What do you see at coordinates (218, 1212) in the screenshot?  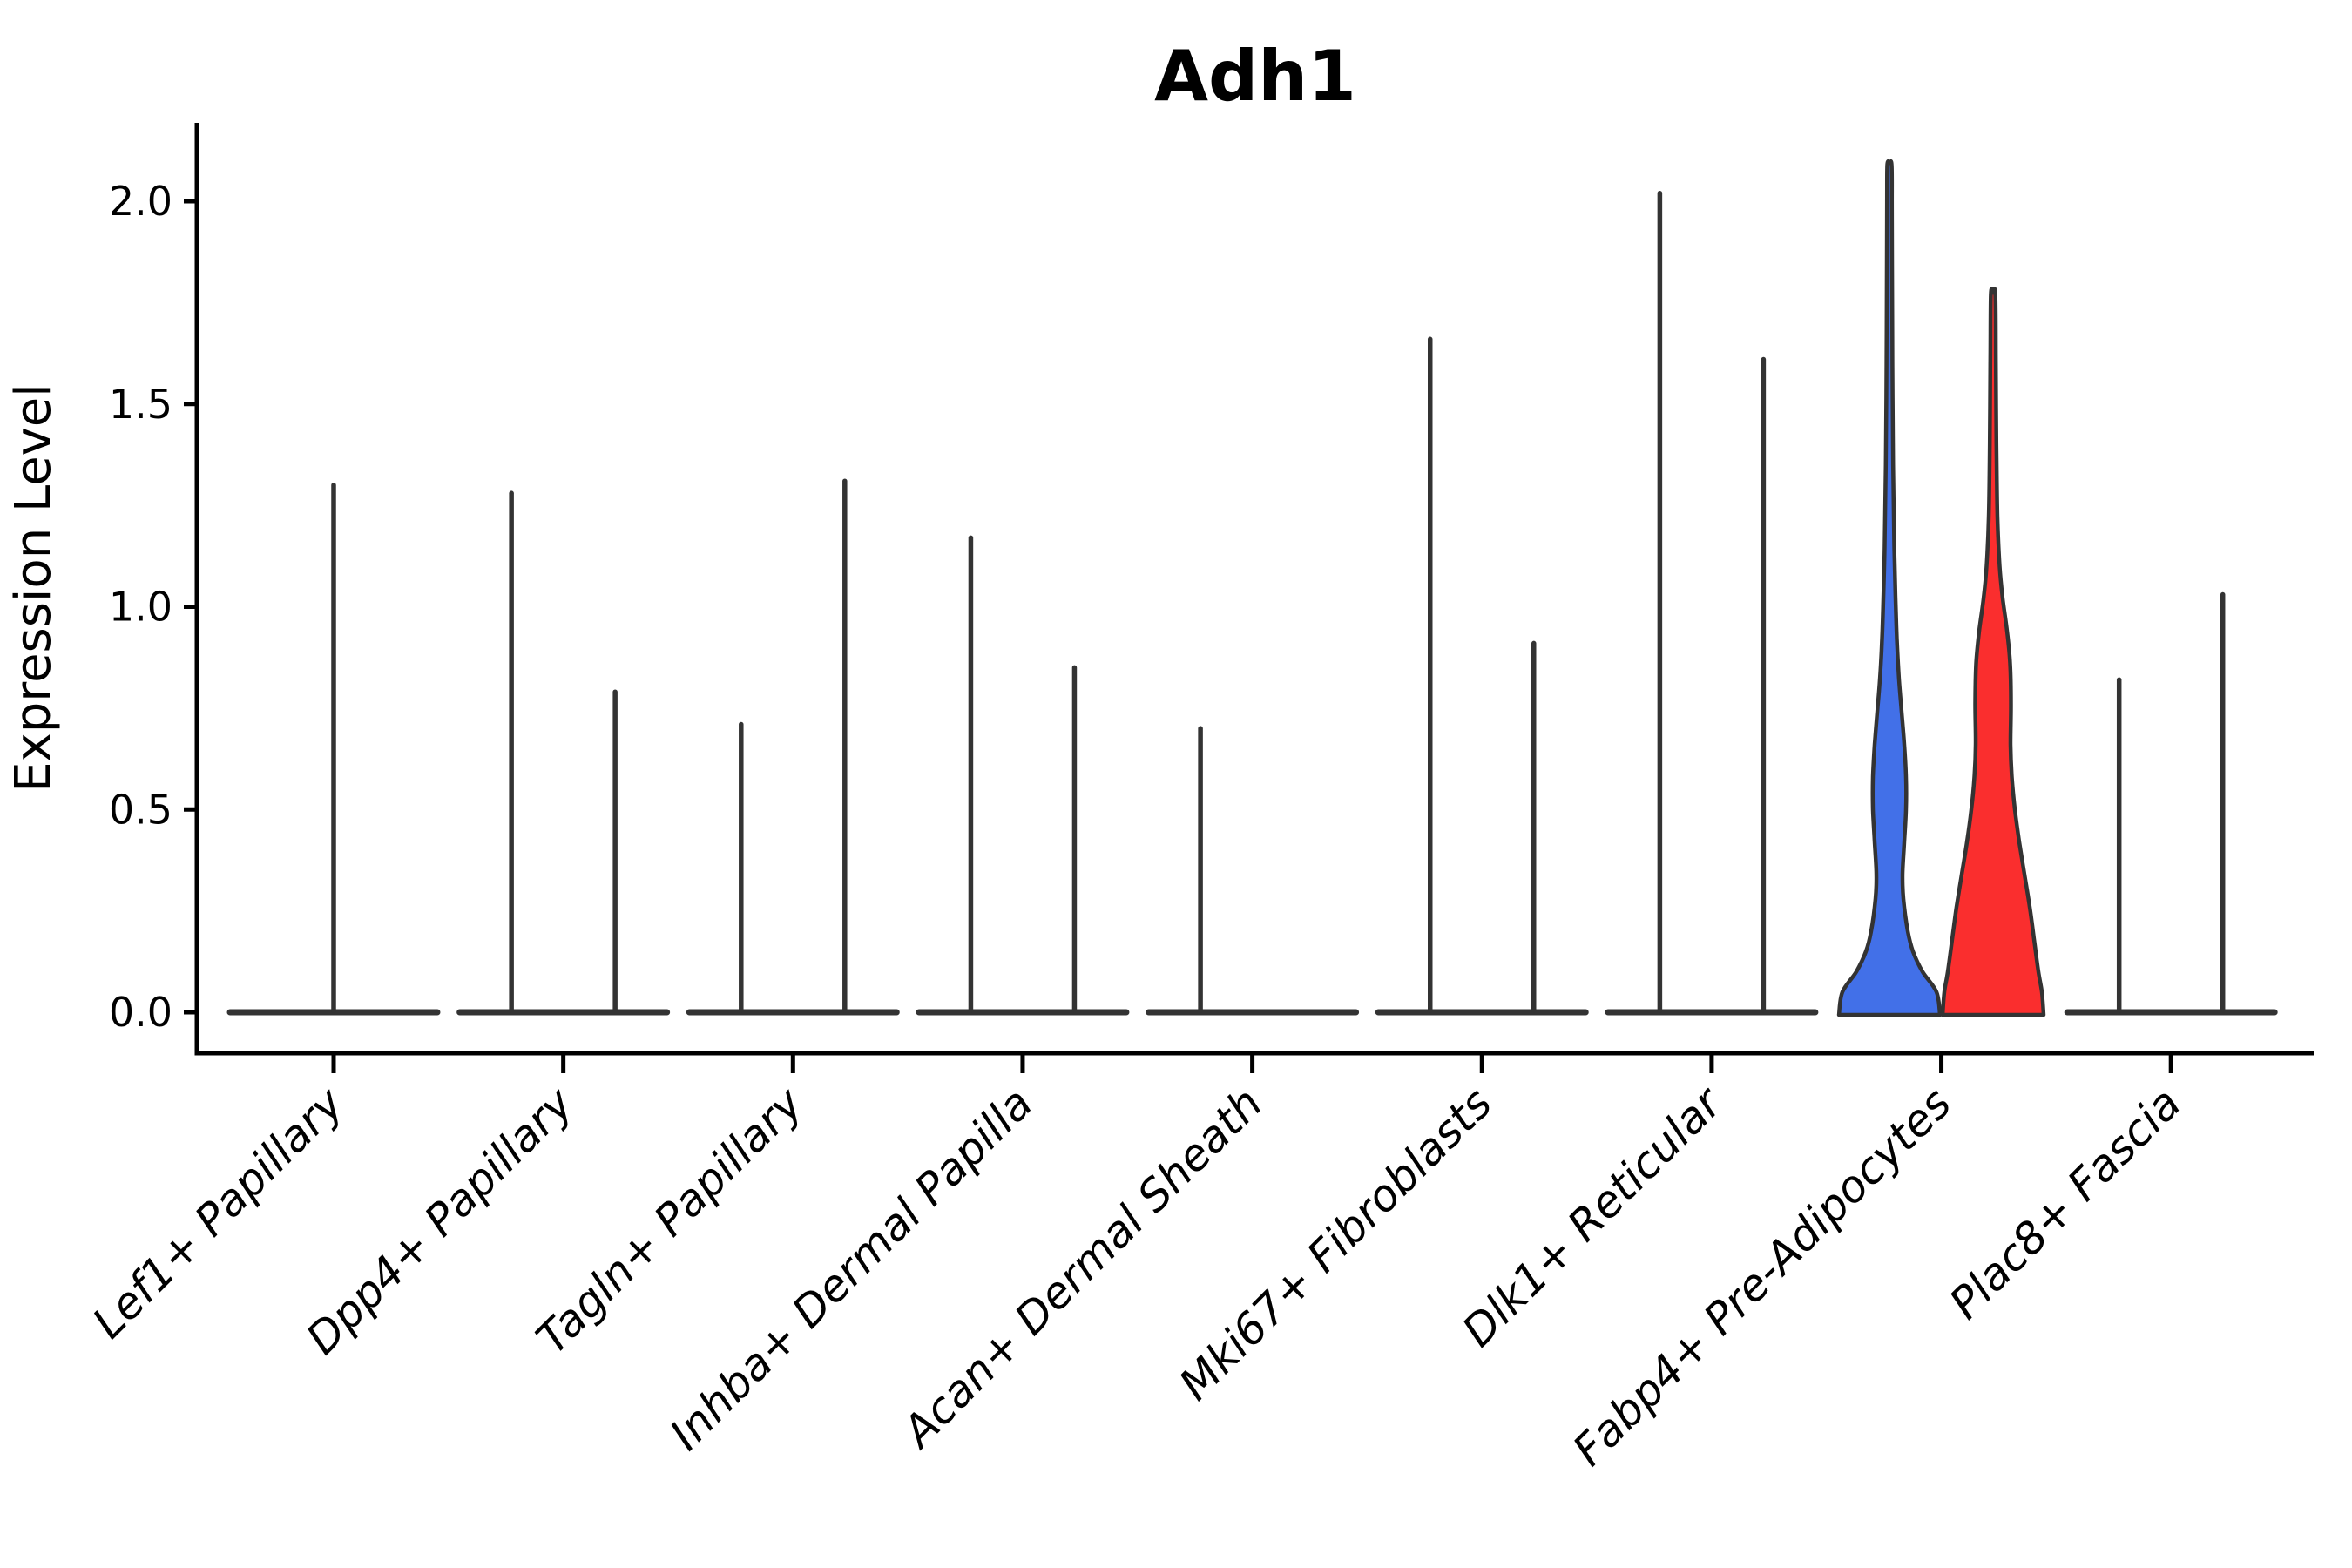 I see `x-tick-label: Lef1+ Papillary` at bounding box center [218, 1212].